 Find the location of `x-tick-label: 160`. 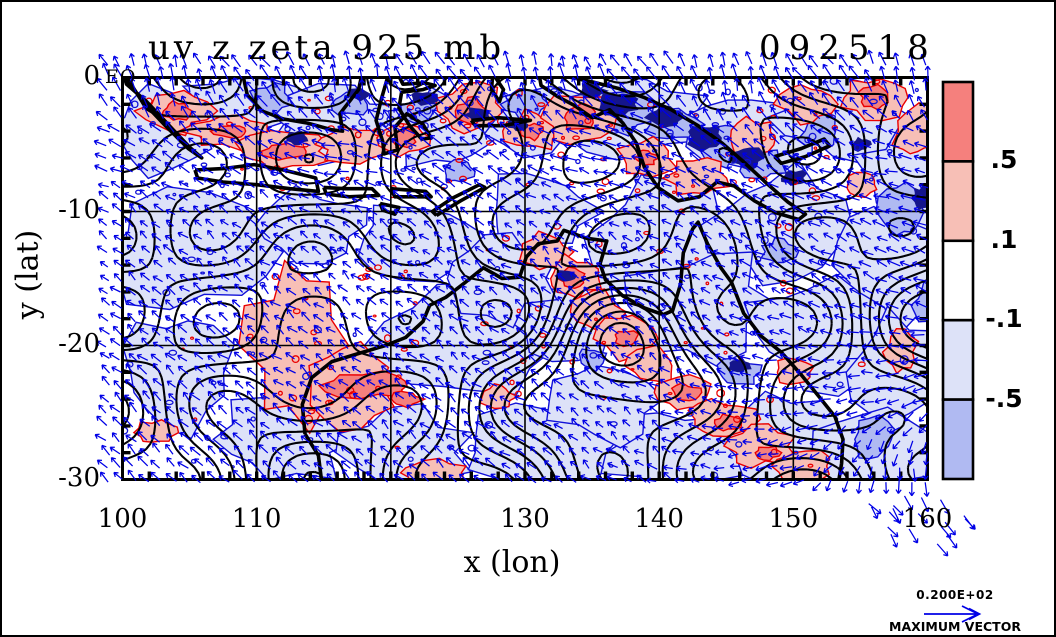

x-tick-label: 160 is located at coordinates (927, 519).